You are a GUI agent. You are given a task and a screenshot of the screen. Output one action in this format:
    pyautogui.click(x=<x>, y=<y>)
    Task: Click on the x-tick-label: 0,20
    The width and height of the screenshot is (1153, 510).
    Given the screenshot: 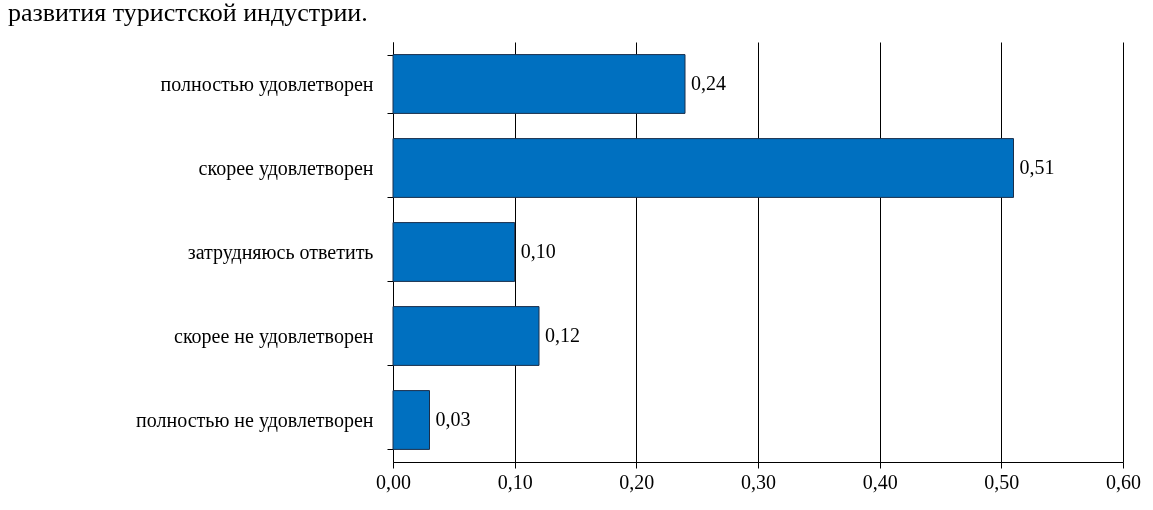 What is the action you would take?
    pyautogui.click(x=637, y=481)
    